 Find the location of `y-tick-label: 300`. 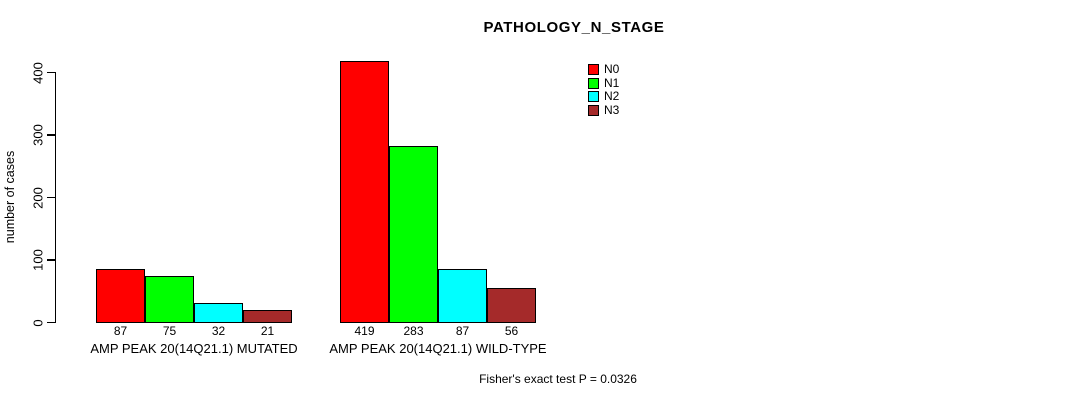

y-tick-label: 300 is located at coordinates (38, 135).